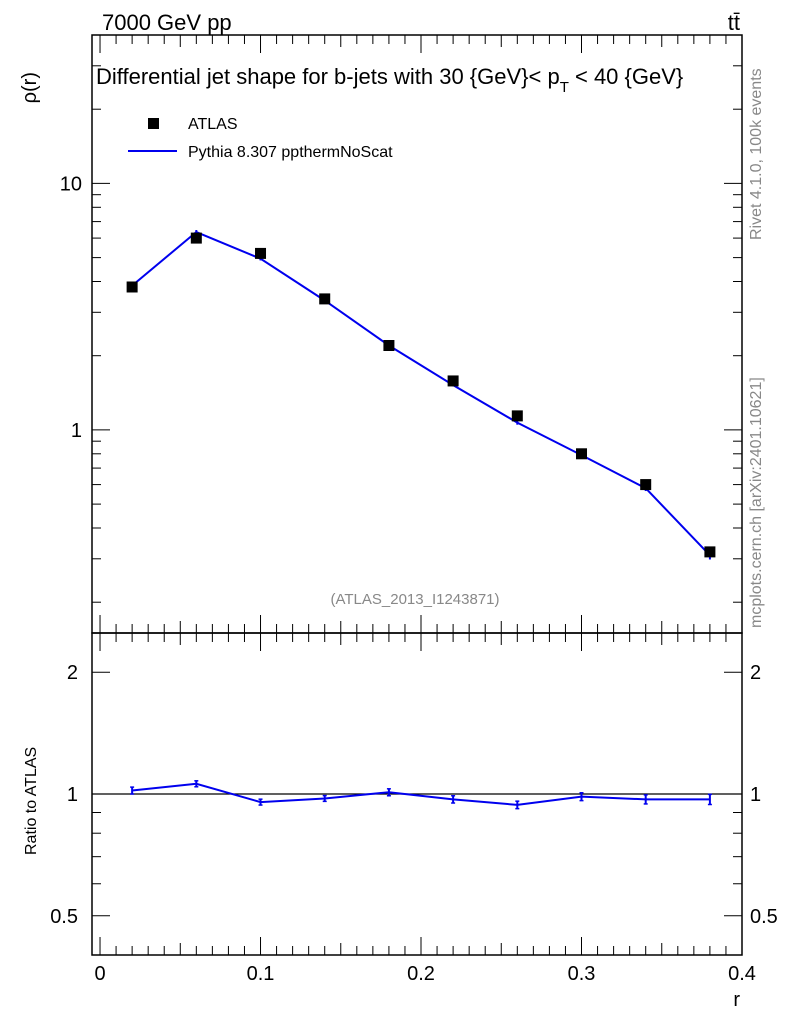 Image resolution: width=786 pixels, height=1024 pixels. Describe the element at coordinates (261, 974) in the screenshot. I see `x-tick-label: 0.1` at that location.